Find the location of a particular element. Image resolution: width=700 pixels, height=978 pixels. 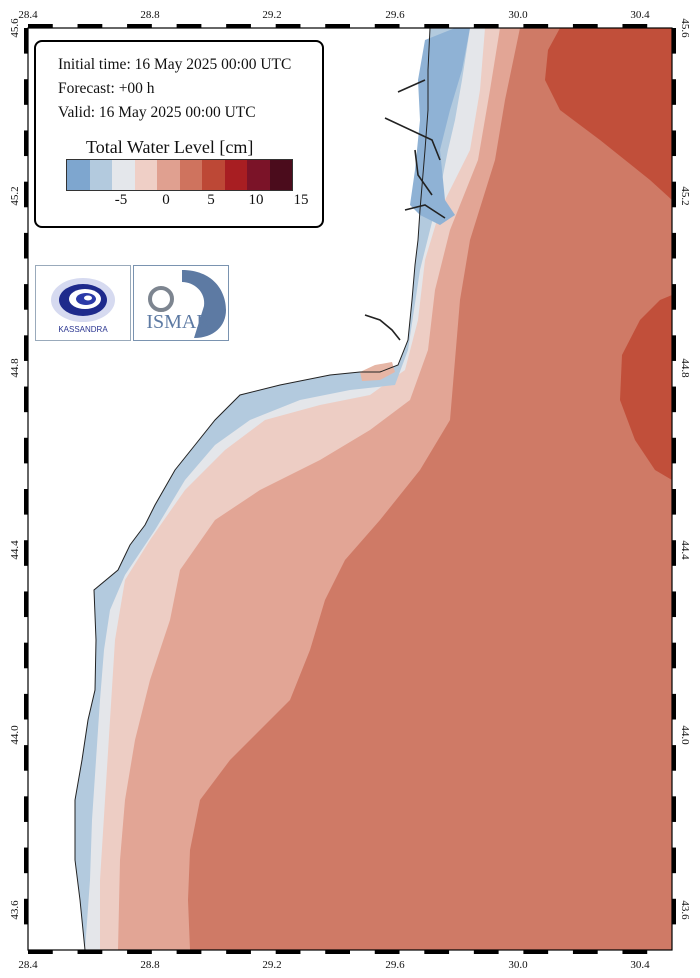

lat-label-left: 44.0 is located at coordinates (15, 735).